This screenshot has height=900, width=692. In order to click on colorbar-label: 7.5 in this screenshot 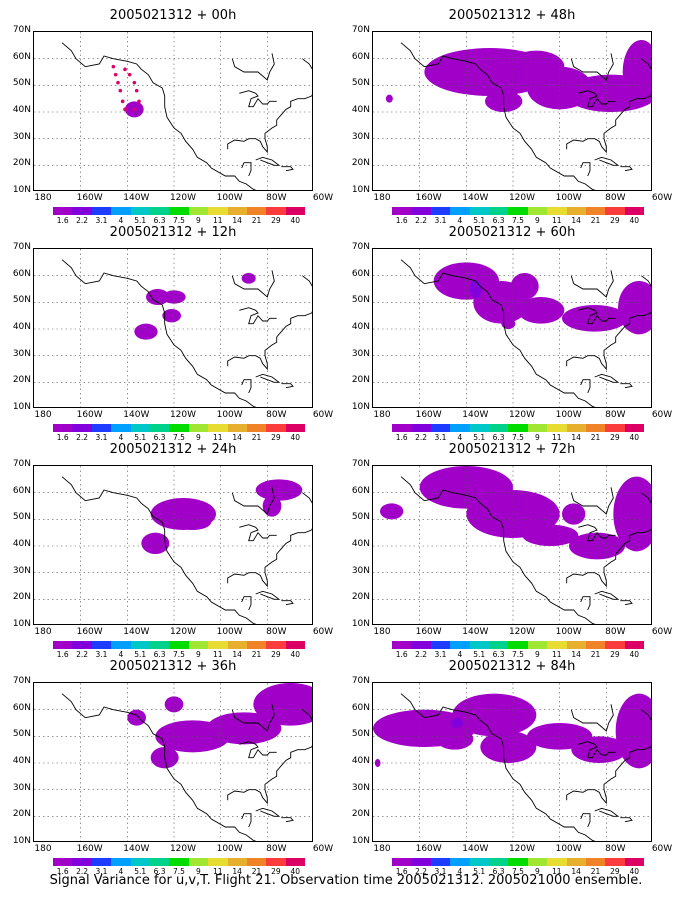, I will do `click(518, 220)`.